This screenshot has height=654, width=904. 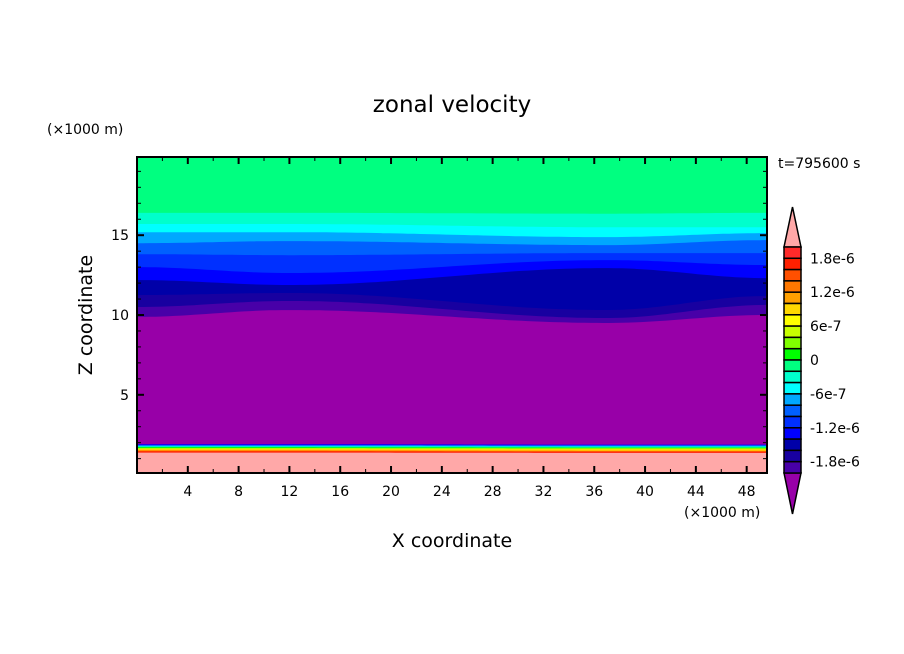 What do you see at coordinates (391, 492) in the screenshot?
I see `x-tick-label: 20` at bounding box center [391, 492].